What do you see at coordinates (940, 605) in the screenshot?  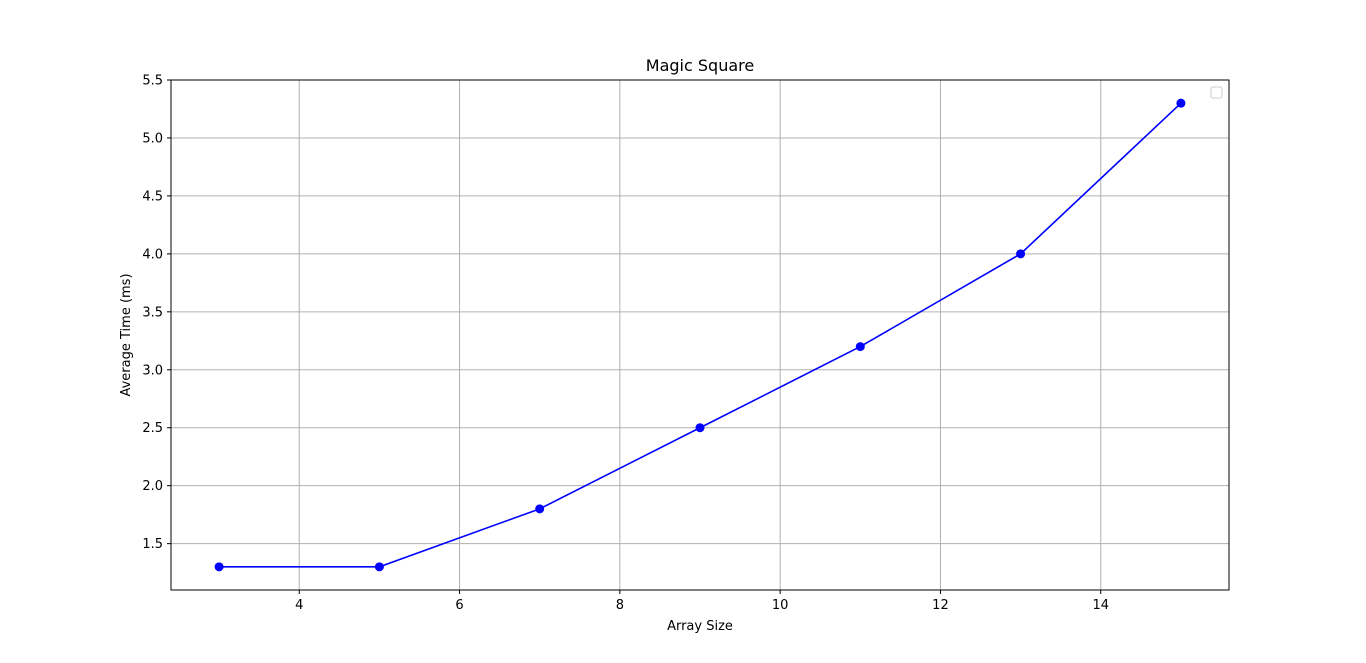 I see `x-tick-label: 12` at bounding box center [940, 605].